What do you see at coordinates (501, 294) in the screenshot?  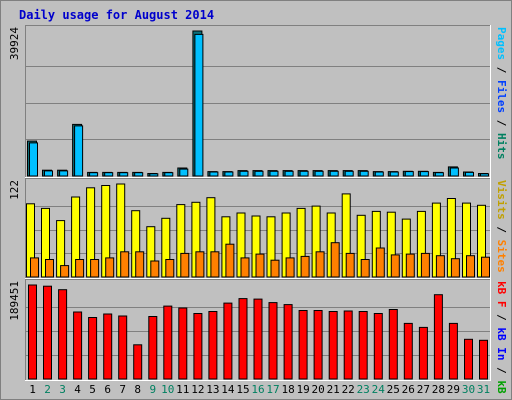 I see `legend-segment: kB F` at bounding box center [501, 294].